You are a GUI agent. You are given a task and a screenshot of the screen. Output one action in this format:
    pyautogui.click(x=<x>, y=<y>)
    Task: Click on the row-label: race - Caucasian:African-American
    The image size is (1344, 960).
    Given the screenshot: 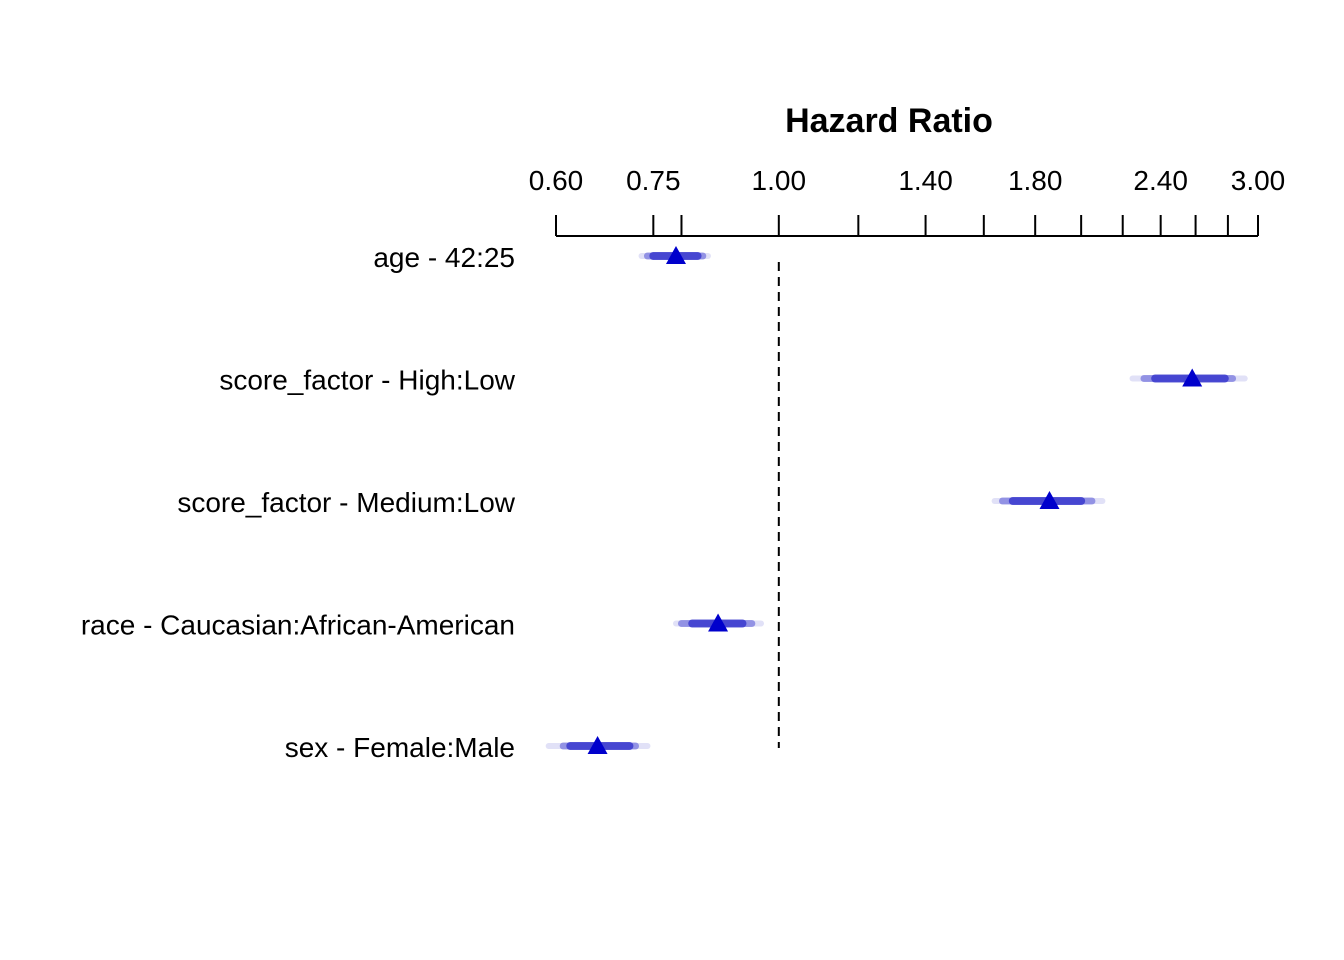 What is the action you would take?
    pyautogui.click(x=298, y=625)
    